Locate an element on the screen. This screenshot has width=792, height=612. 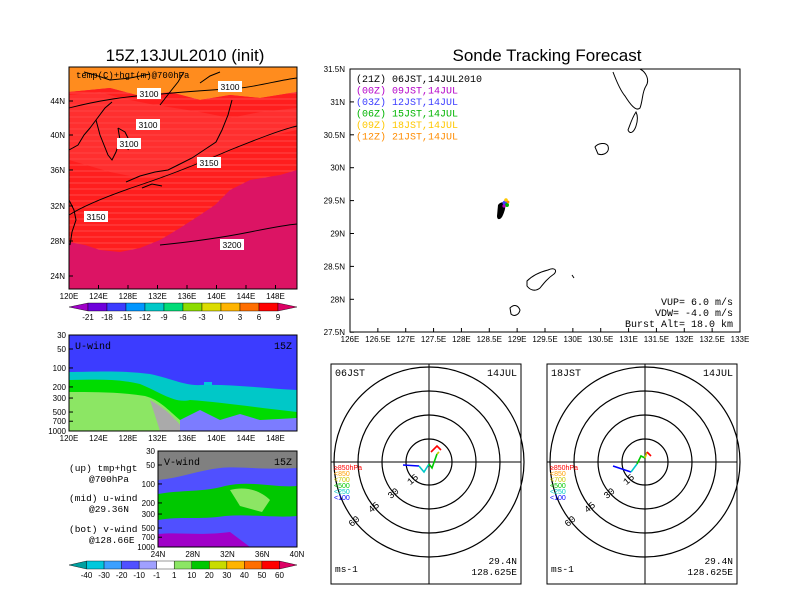
sonde-track-cluster is located at coordinates (503, 209).